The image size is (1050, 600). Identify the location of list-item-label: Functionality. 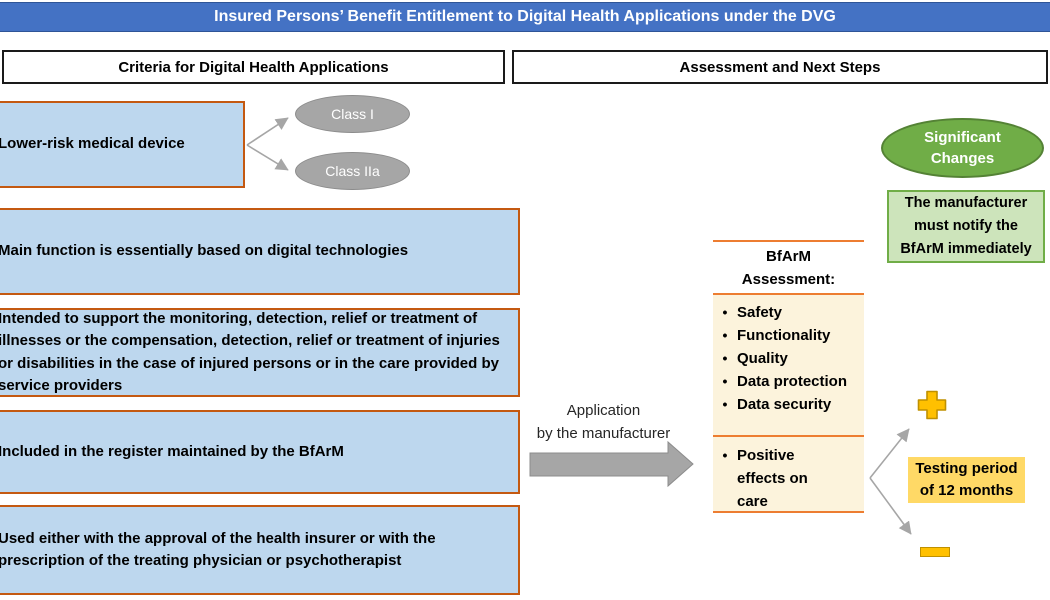
(784, 335).